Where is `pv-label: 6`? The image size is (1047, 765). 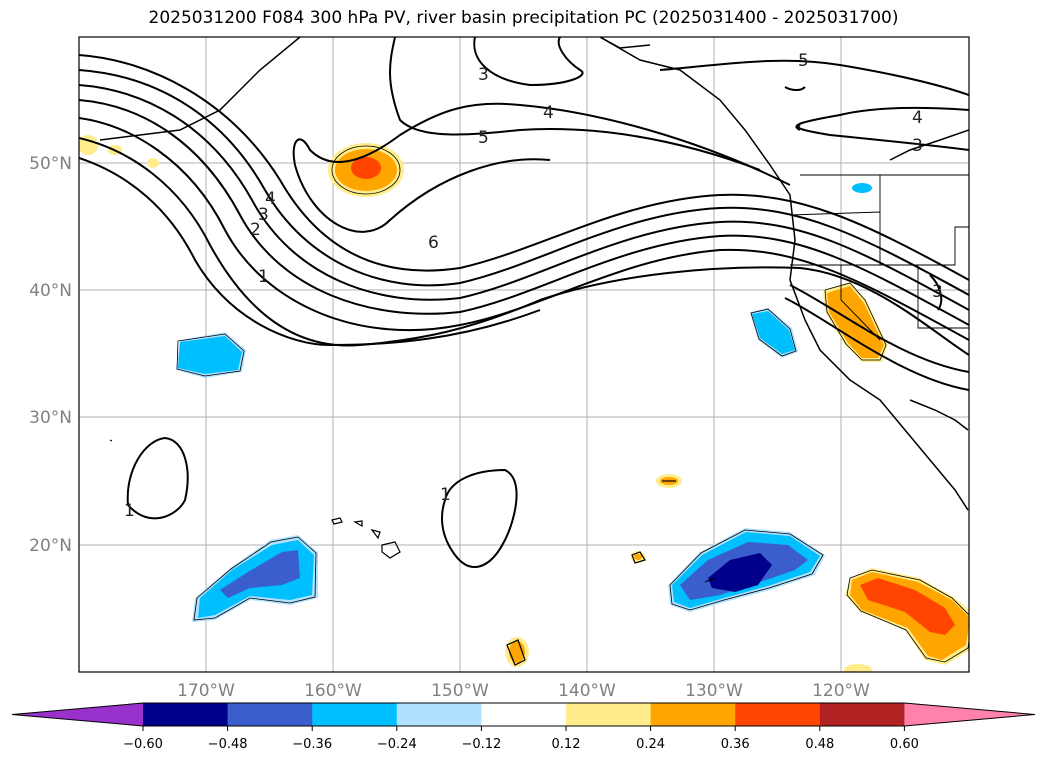 pv-label: 6 is located at coordinates (433, 243).